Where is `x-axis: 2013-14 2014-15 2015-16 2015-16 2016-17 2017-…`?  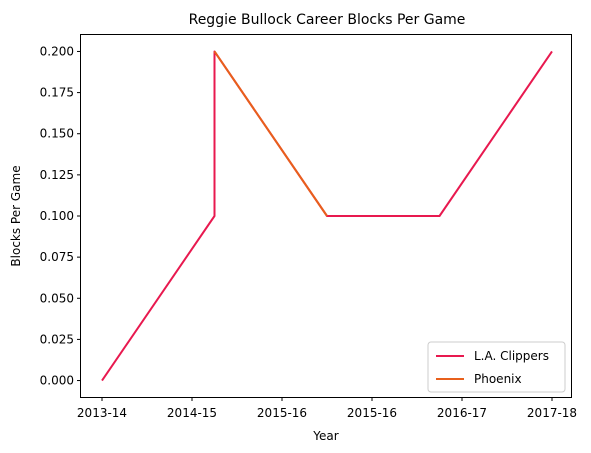 x-axis: 2013-14 2014-15 2015-16 2015-16 2016-17 2017-… is located at coordinates (327, 408).